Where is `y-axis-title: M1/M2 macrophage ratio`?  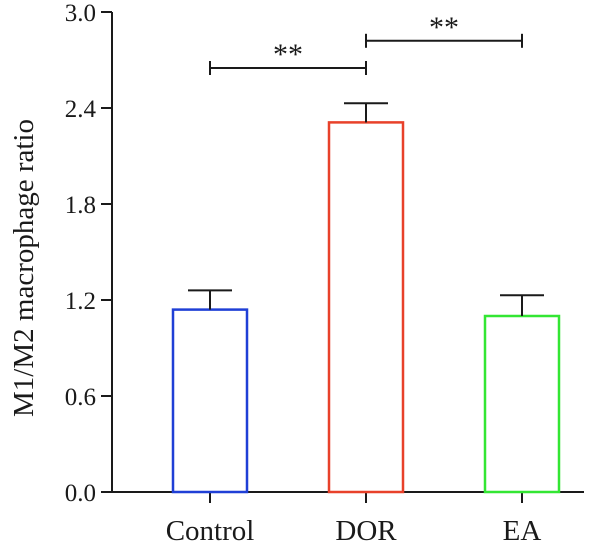
y-axis-title: M1/M2 macrophage ratio is located at coordinates (24, 268).